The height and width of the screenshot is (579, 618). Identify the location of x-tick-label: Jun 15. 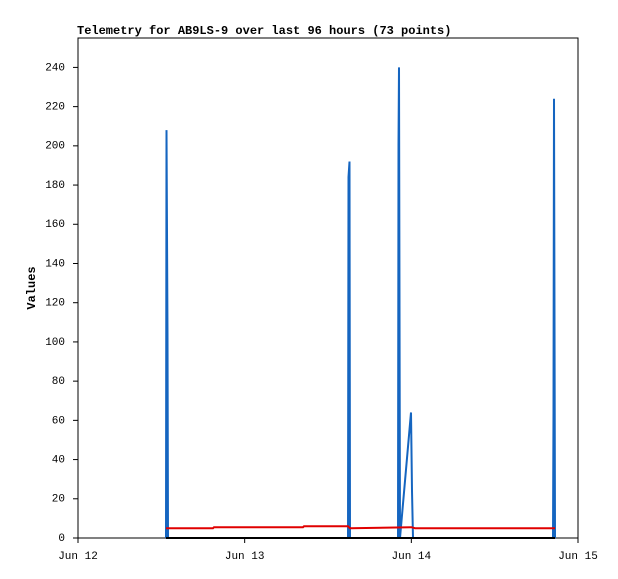
(578, 557).